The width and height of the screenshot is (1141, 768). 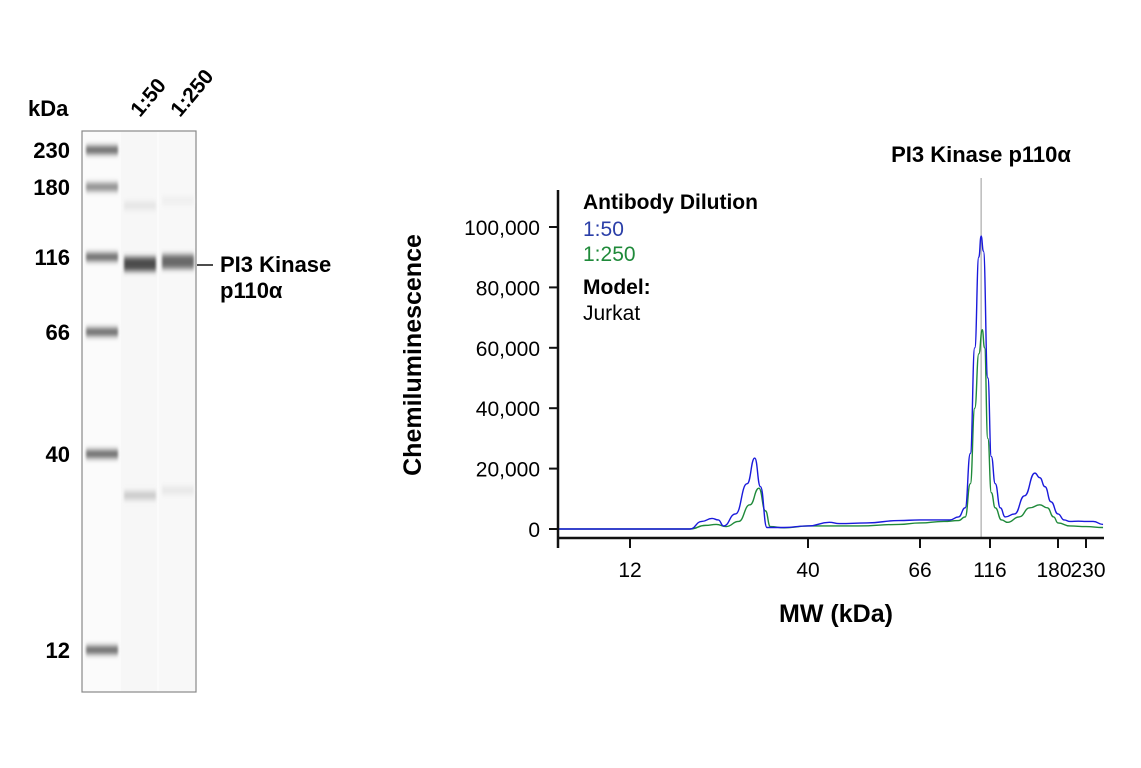 What do you see at coordinates (981, 154) in the screenshot?
I see `chart-title: PI3 Kinase p110α` at bounding box center [981, 154].